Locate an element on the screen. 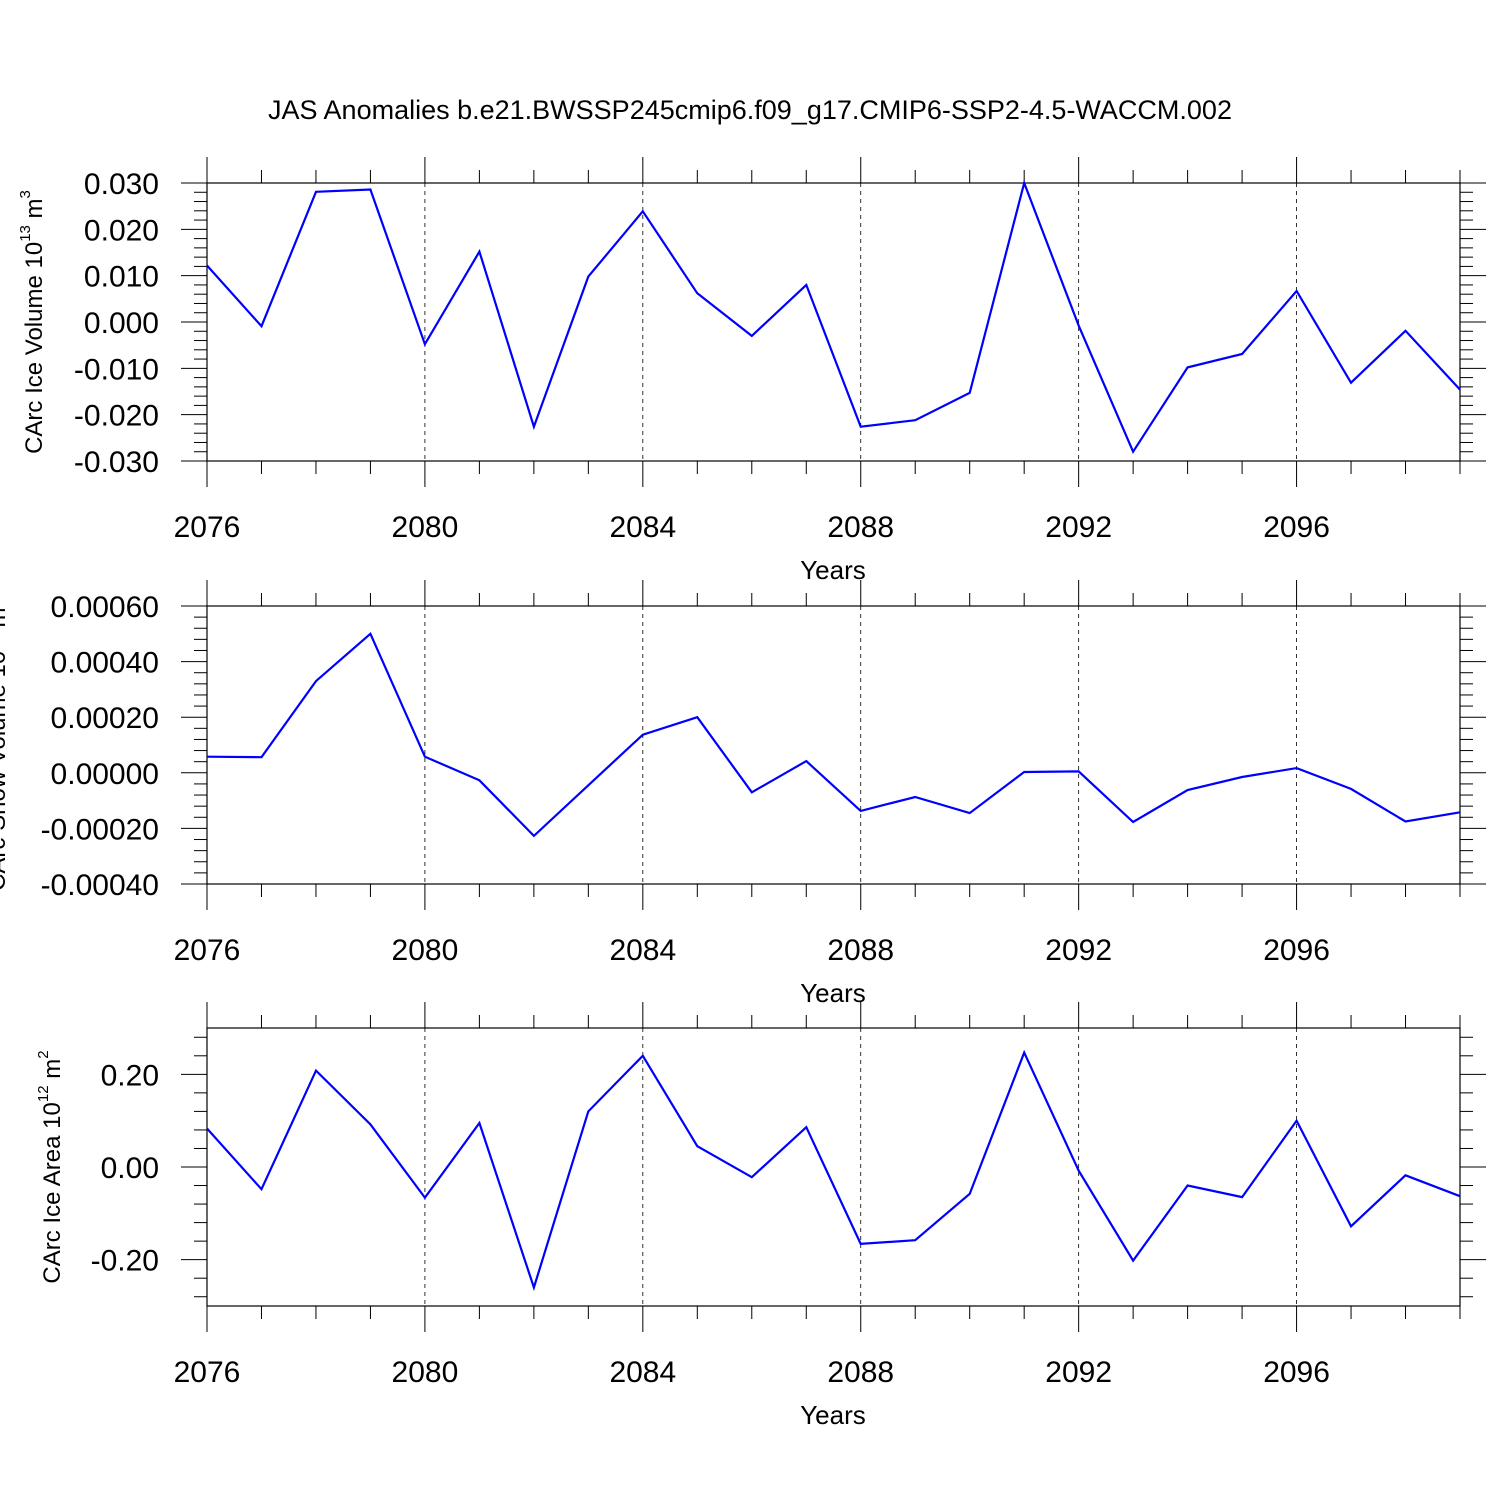  y-axis-label-main: CArc Snow Volume 10 is located at coordinates (5, 771).